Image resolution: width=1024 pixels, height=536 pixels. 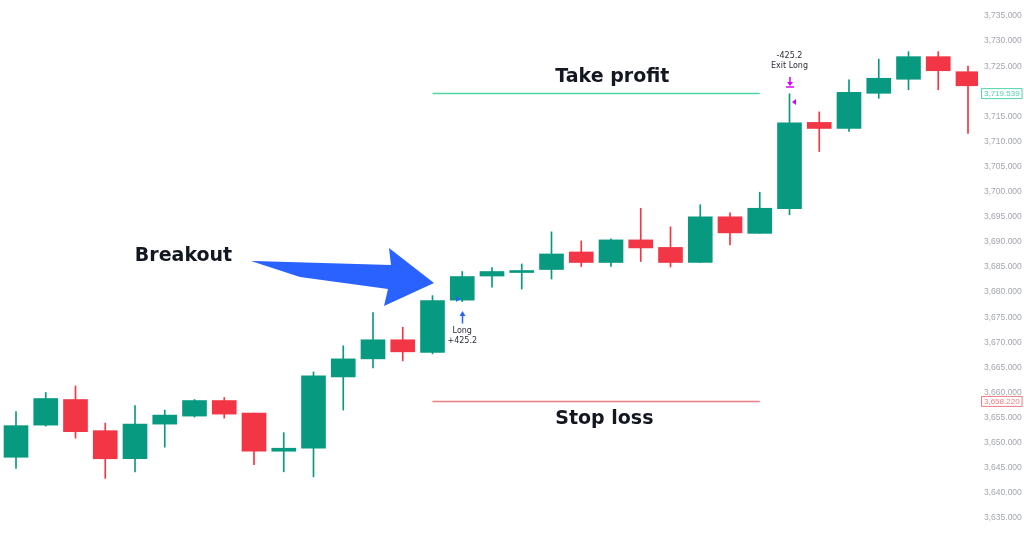 What do you see at coordinates (1003, 442) in the screenshot?
I see `y-tick-label: 3,650.000` at bounding box center [1003, 442].